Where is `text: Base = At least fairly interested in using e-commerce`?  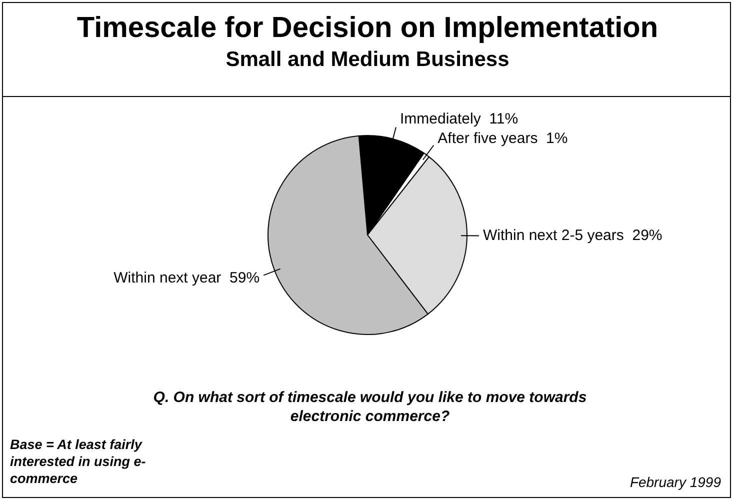 text: Base = At least fairly interested in using e-commerce is located at coordinates (78, 461).